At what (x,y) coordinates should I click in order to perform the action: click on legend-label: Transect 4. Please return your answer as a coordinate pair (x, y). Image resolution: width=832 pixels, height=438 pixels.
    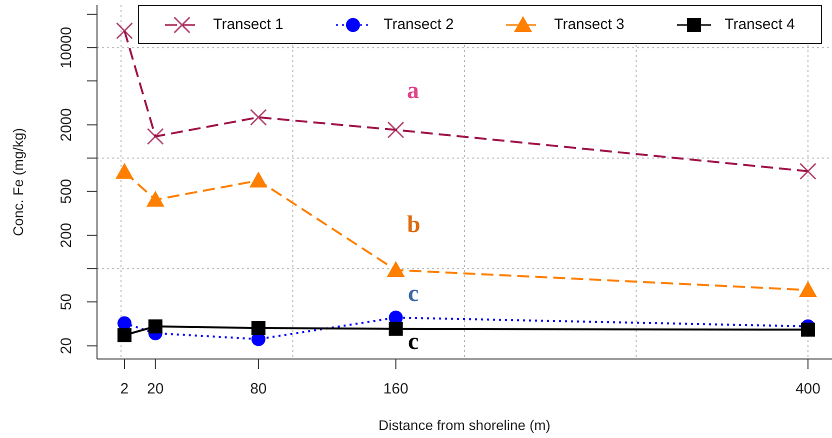
    Looking at the image, I should click on (759, 24).